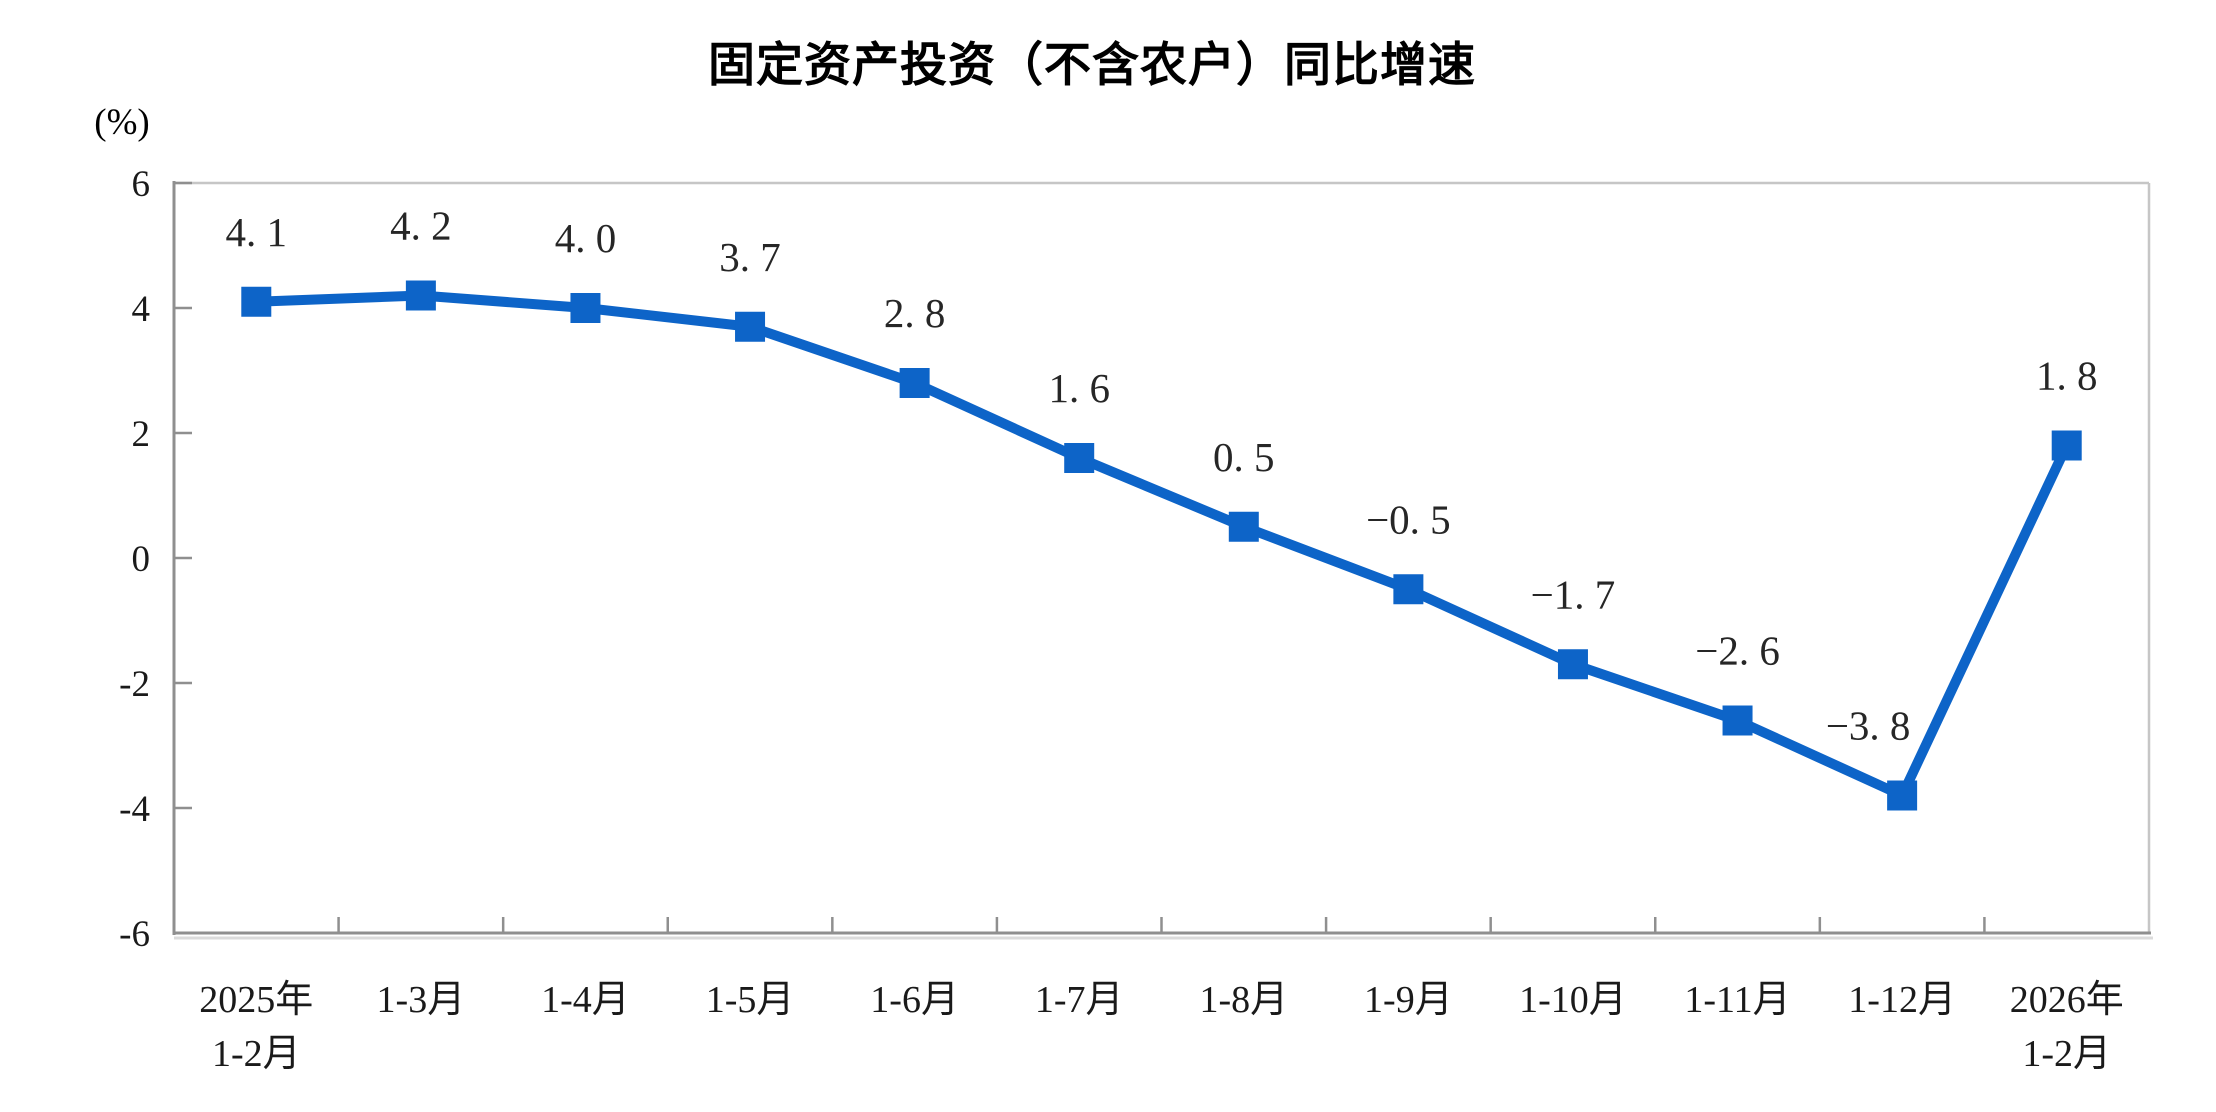  I want to click on y-axis-tick-label: 0, so click(141, 559).